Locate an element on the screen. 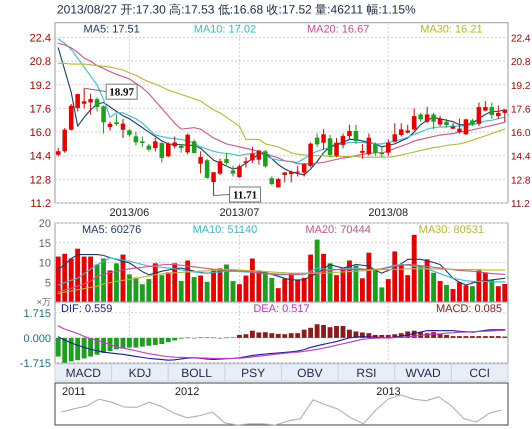 This screenshot has height=429, width=532. y2-tick-label: 17.6 is located at coordinates (521, 110).